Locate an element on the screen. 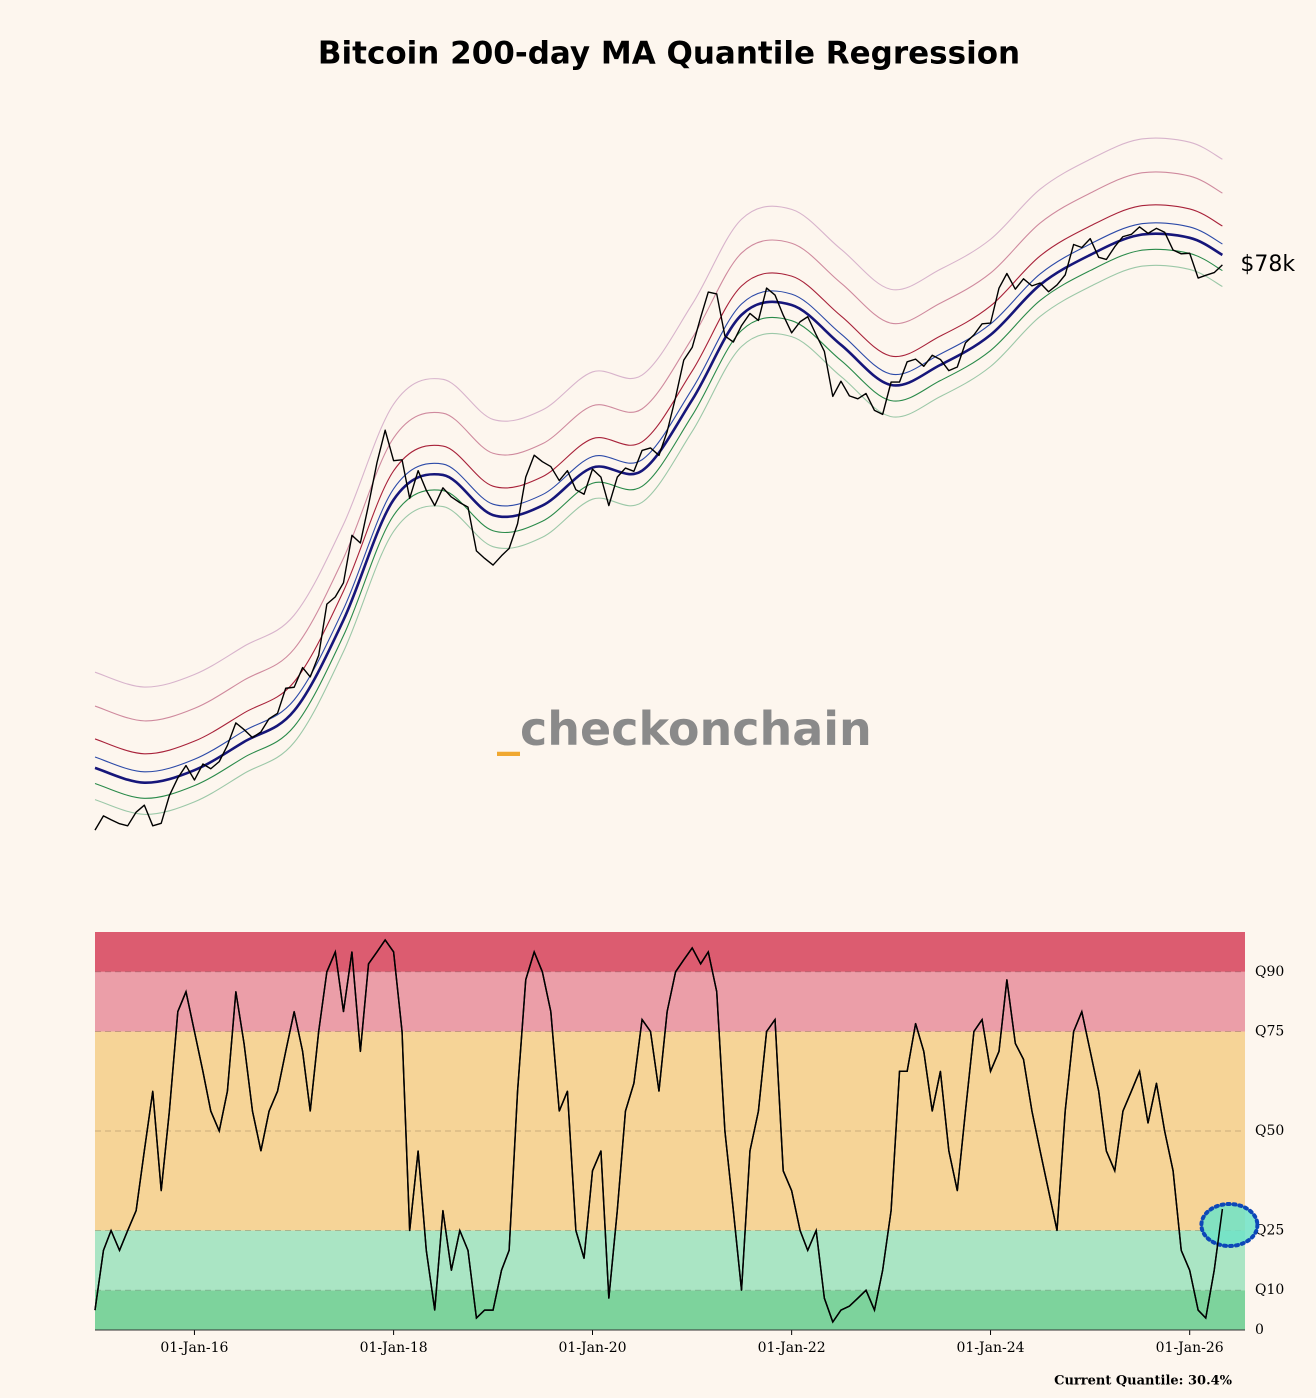 The image size is (1316, 1398). y-tick-label: Q75 is located at coordinates (1269, 1032).